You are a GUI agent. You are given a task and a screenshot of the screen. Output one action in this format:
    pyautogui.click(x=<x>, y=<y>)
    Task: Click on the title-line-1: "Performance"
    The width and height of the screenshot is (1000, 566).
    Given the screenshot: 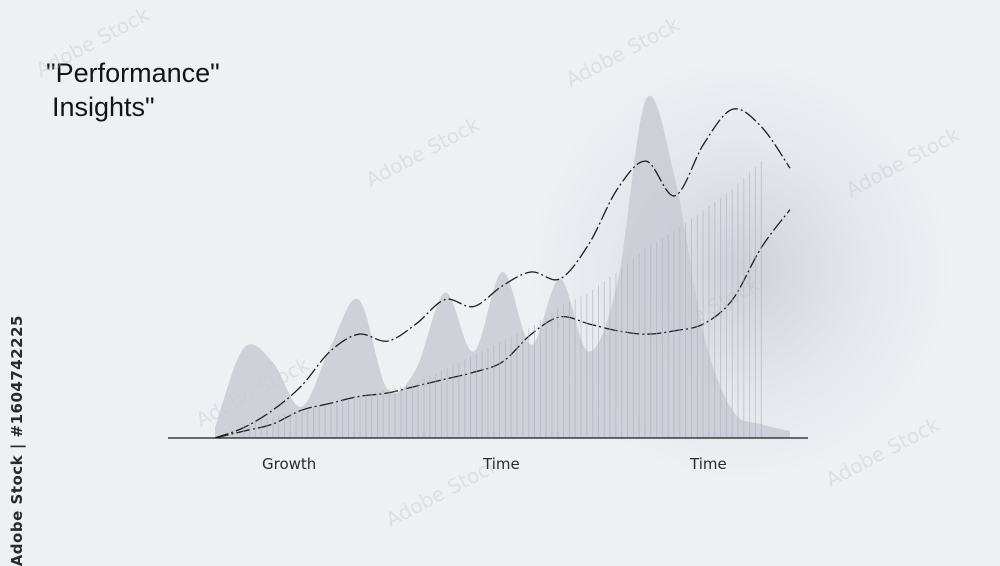 What is the action you would take?
    pyautogui.click(x=133, y=73)
    